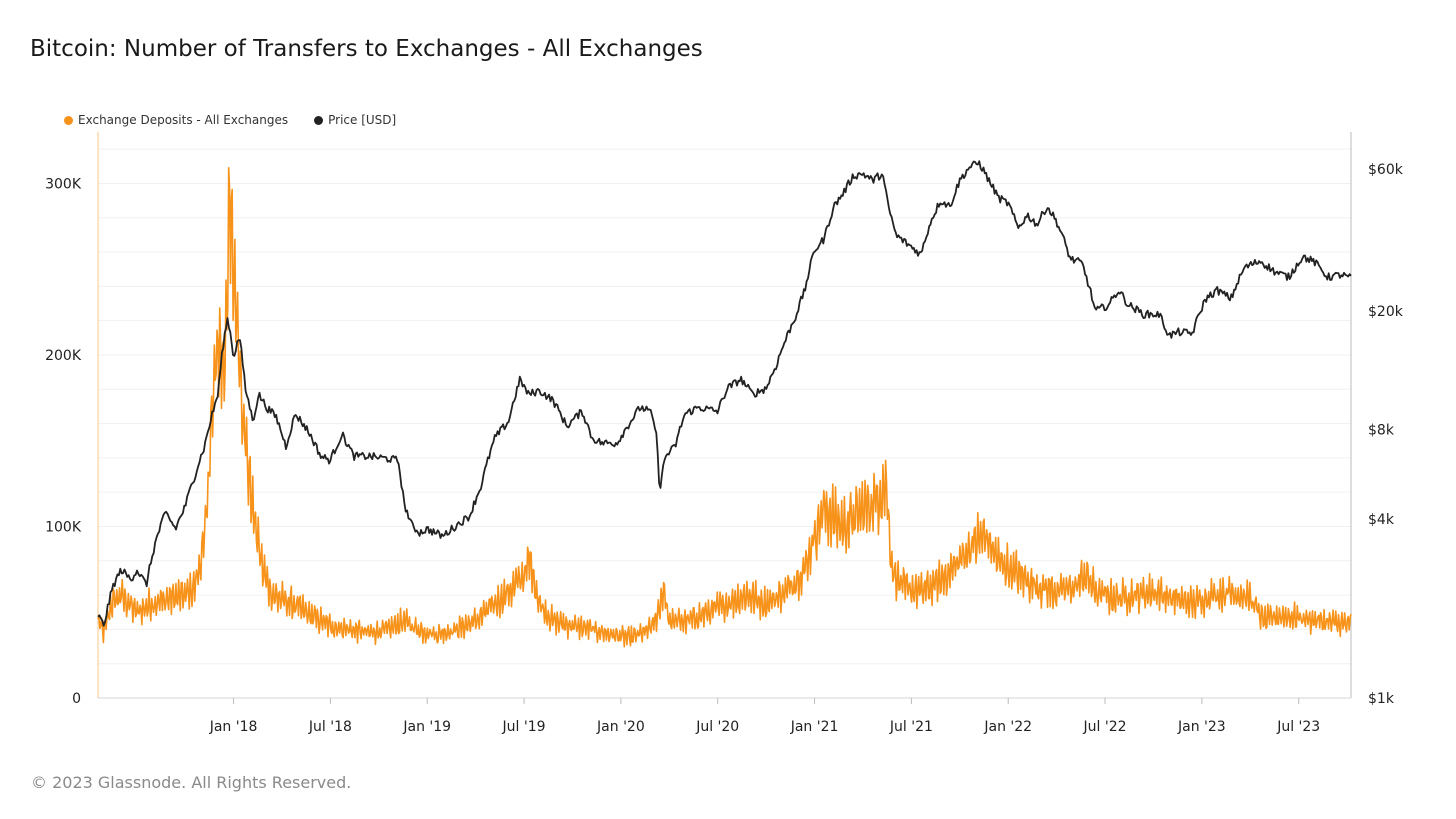  What do you see at coordinates (183, 120) in the screenshot?
I see `legend-label-exchange-deposits: Exchange Deposits - All Exchanges` at bounding box center [183, 120].